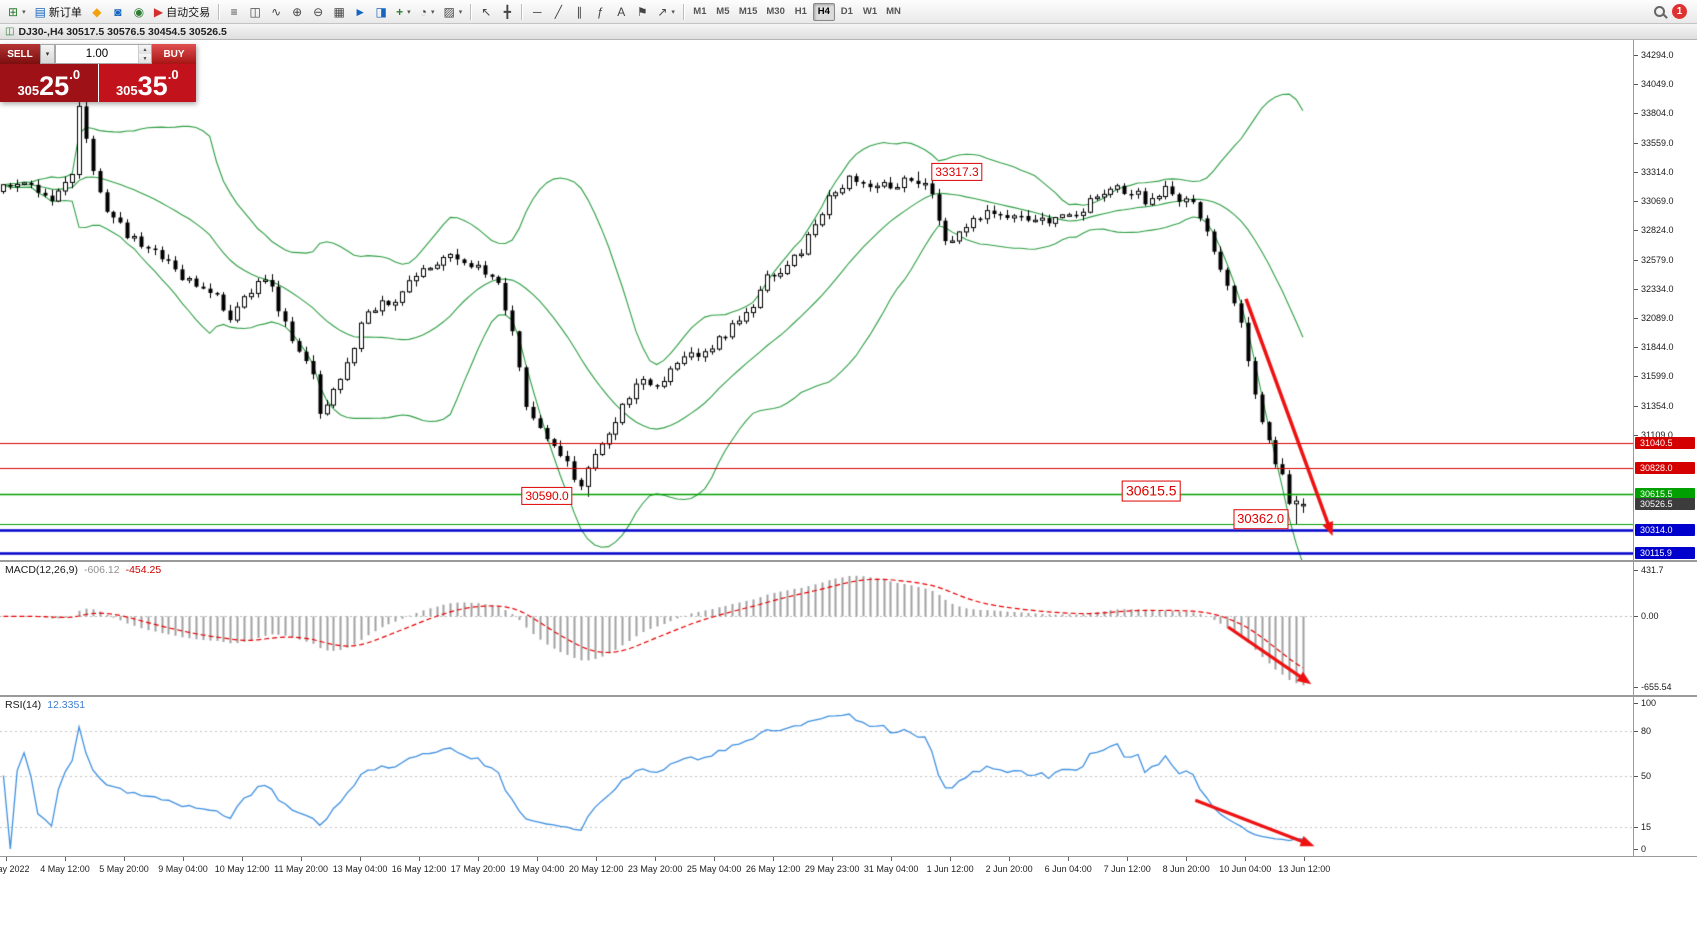 Image resolution: width=1697 pixels, height=947 pixels. I want to click on volume-input: 1.00, so click(97, 54).